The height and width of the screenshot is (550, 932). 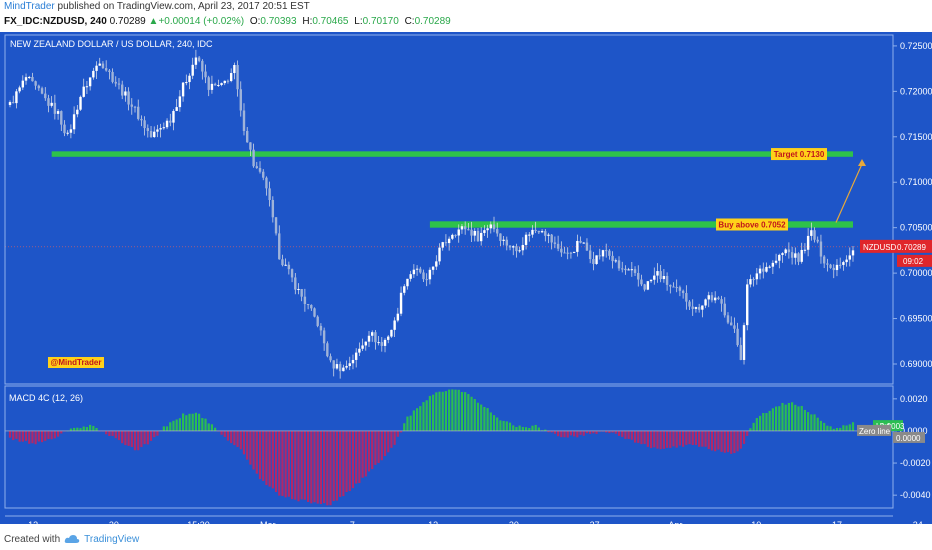 What do you see at coordinates (29, 6) in the screenshot?
I see `author-link: MindTrader` at bounding box center [29, 6].